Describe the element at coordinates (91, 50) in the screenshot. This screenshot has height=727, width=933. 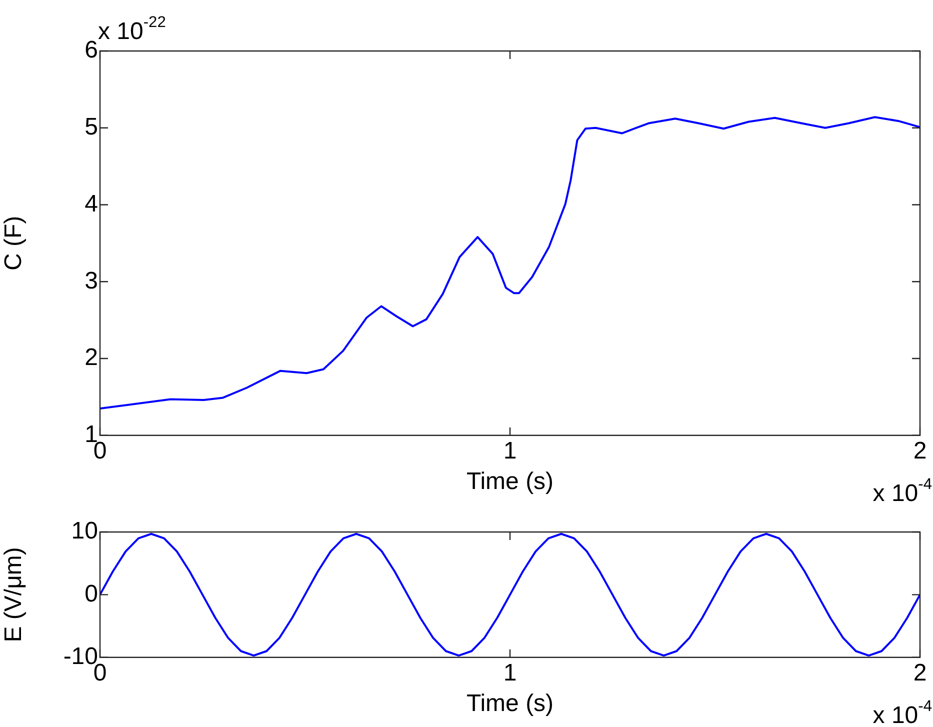
I see `y-tick-label: 6` at that location.